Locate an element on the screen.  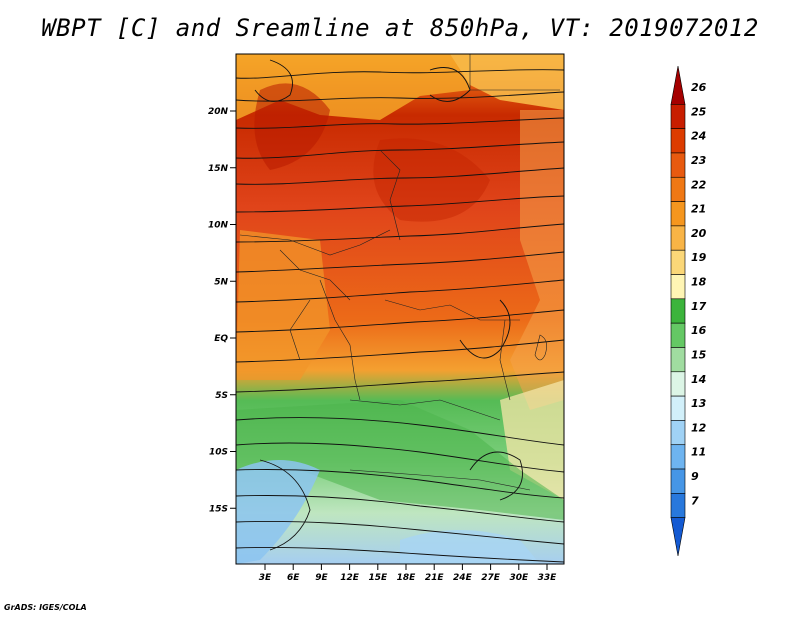
lon-label: 6E is located at coordinates (293, 578).